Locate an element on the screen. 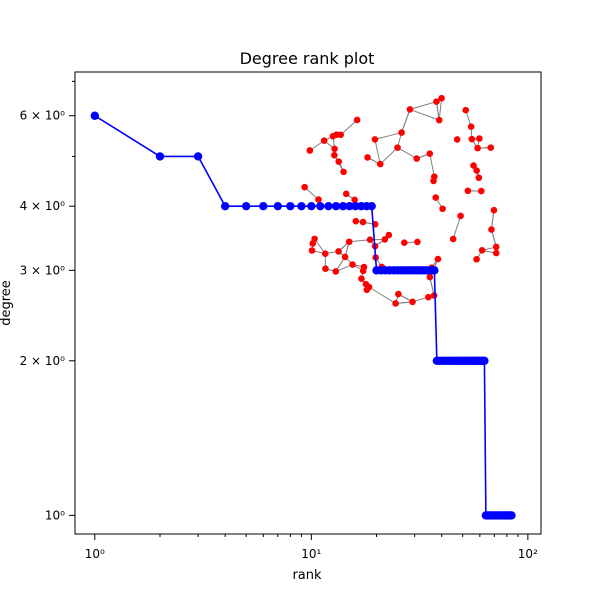 The height and width of the screenshot is (600, 600). y-tick-label: 2 × 10⁰ is located at coordinates (43, 361).